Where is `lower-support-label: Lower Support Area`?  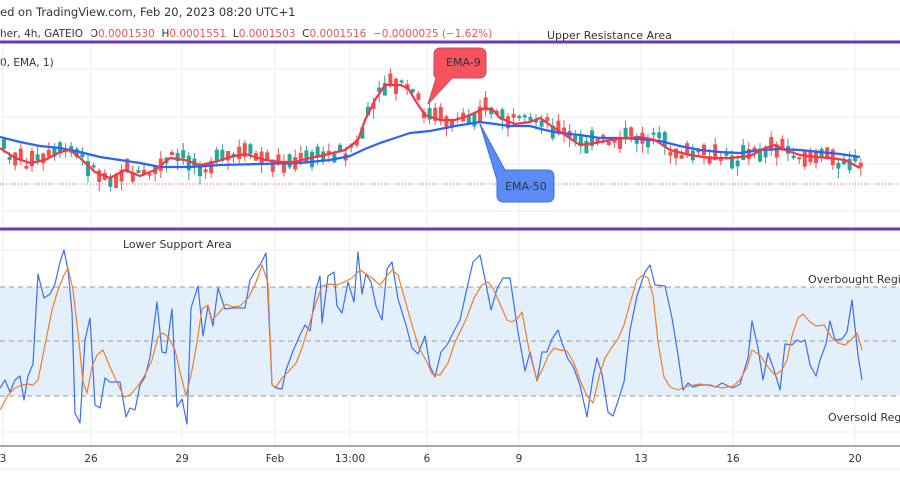 lower-support-label: Lower Support Area is located at coordinates (177, 244).